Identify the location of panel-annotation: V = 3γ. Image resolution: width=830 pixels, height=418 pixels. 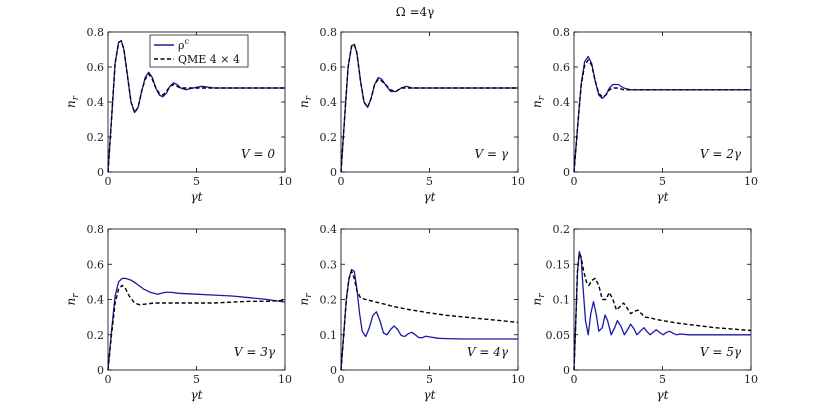
(255, 352).